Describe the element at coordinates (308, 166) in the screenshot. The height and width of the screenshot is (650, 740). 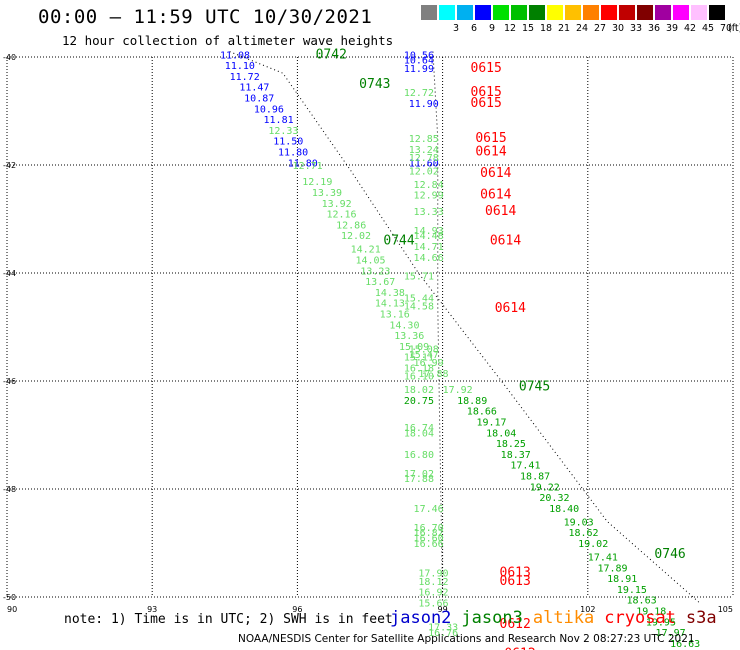
I see `wave-height-value: 12.71` at that location.